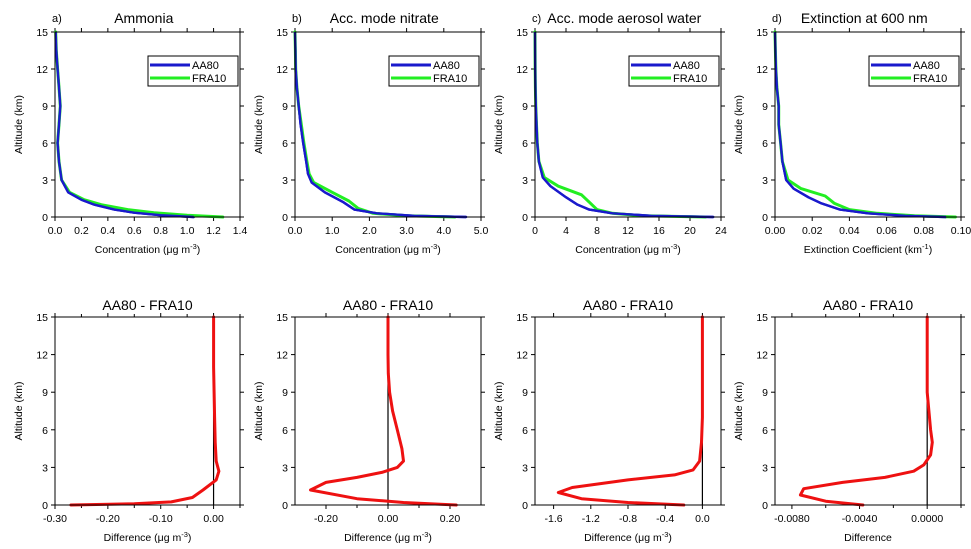 This screenshot has width=971, height=549. What do you see at coordinates (868, 538) in the screenshot?
I see `x-axis-label: Difference` at bounding box center [868, 538].